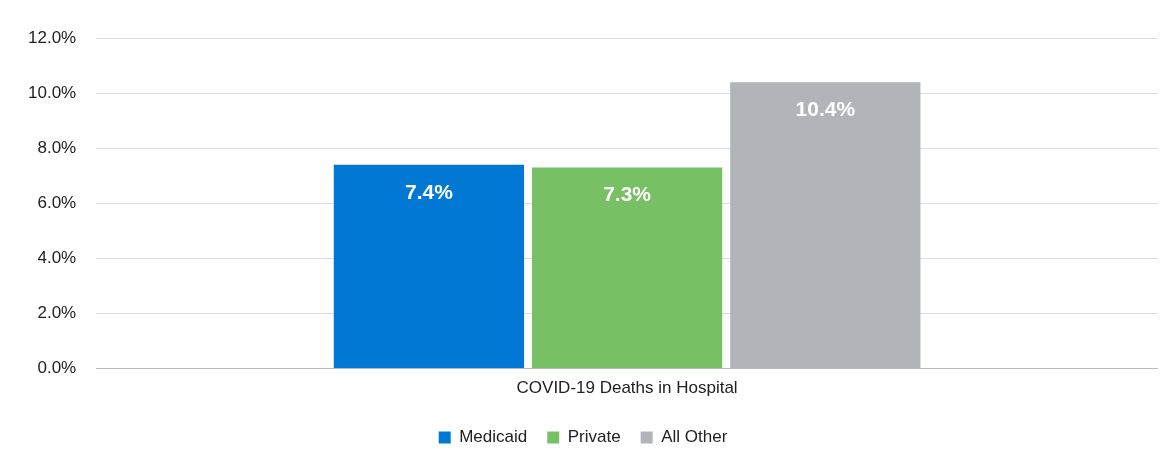 The image size is (1166, 464). Describe the element at coordinates (52, 37) in the screenshot. I see `y-tick-label: 12.0%` at that location.